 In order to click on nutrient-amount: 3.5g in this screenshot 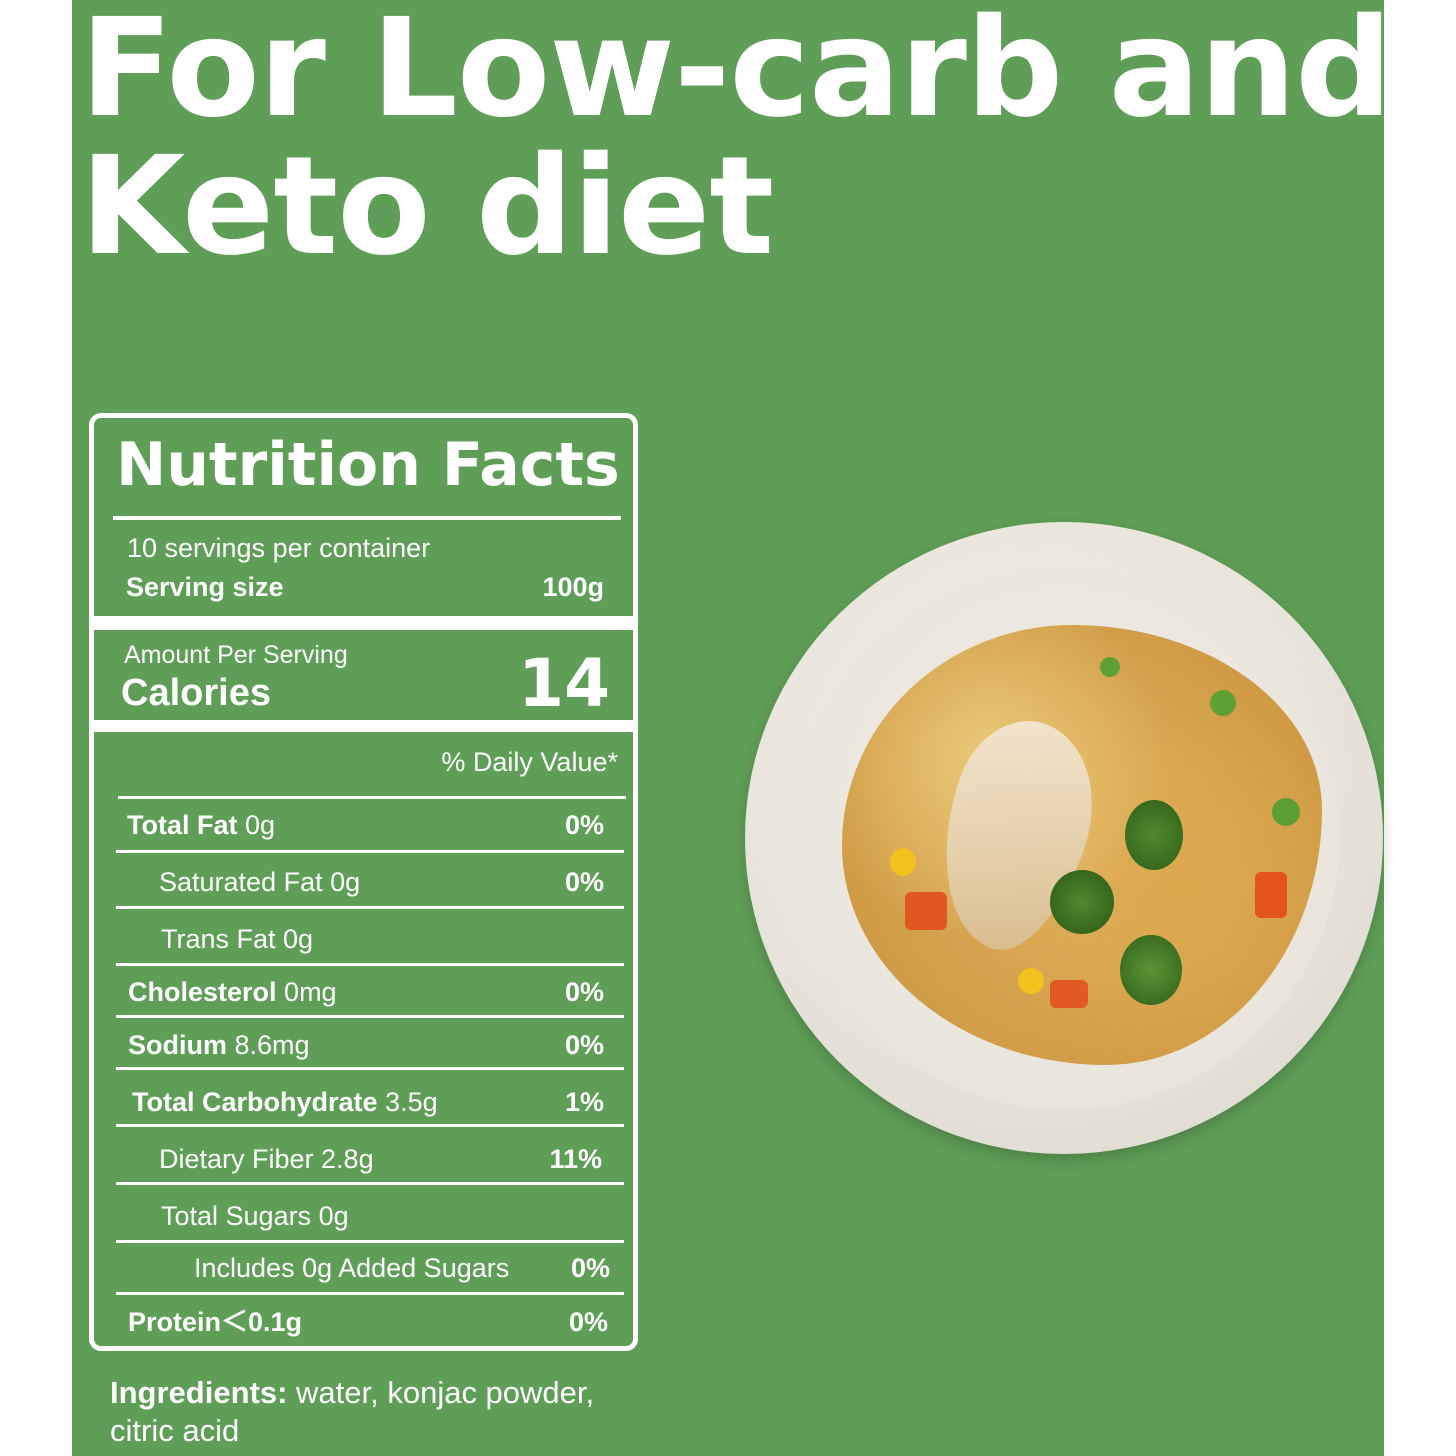, I will do `click(411, 1102)`.